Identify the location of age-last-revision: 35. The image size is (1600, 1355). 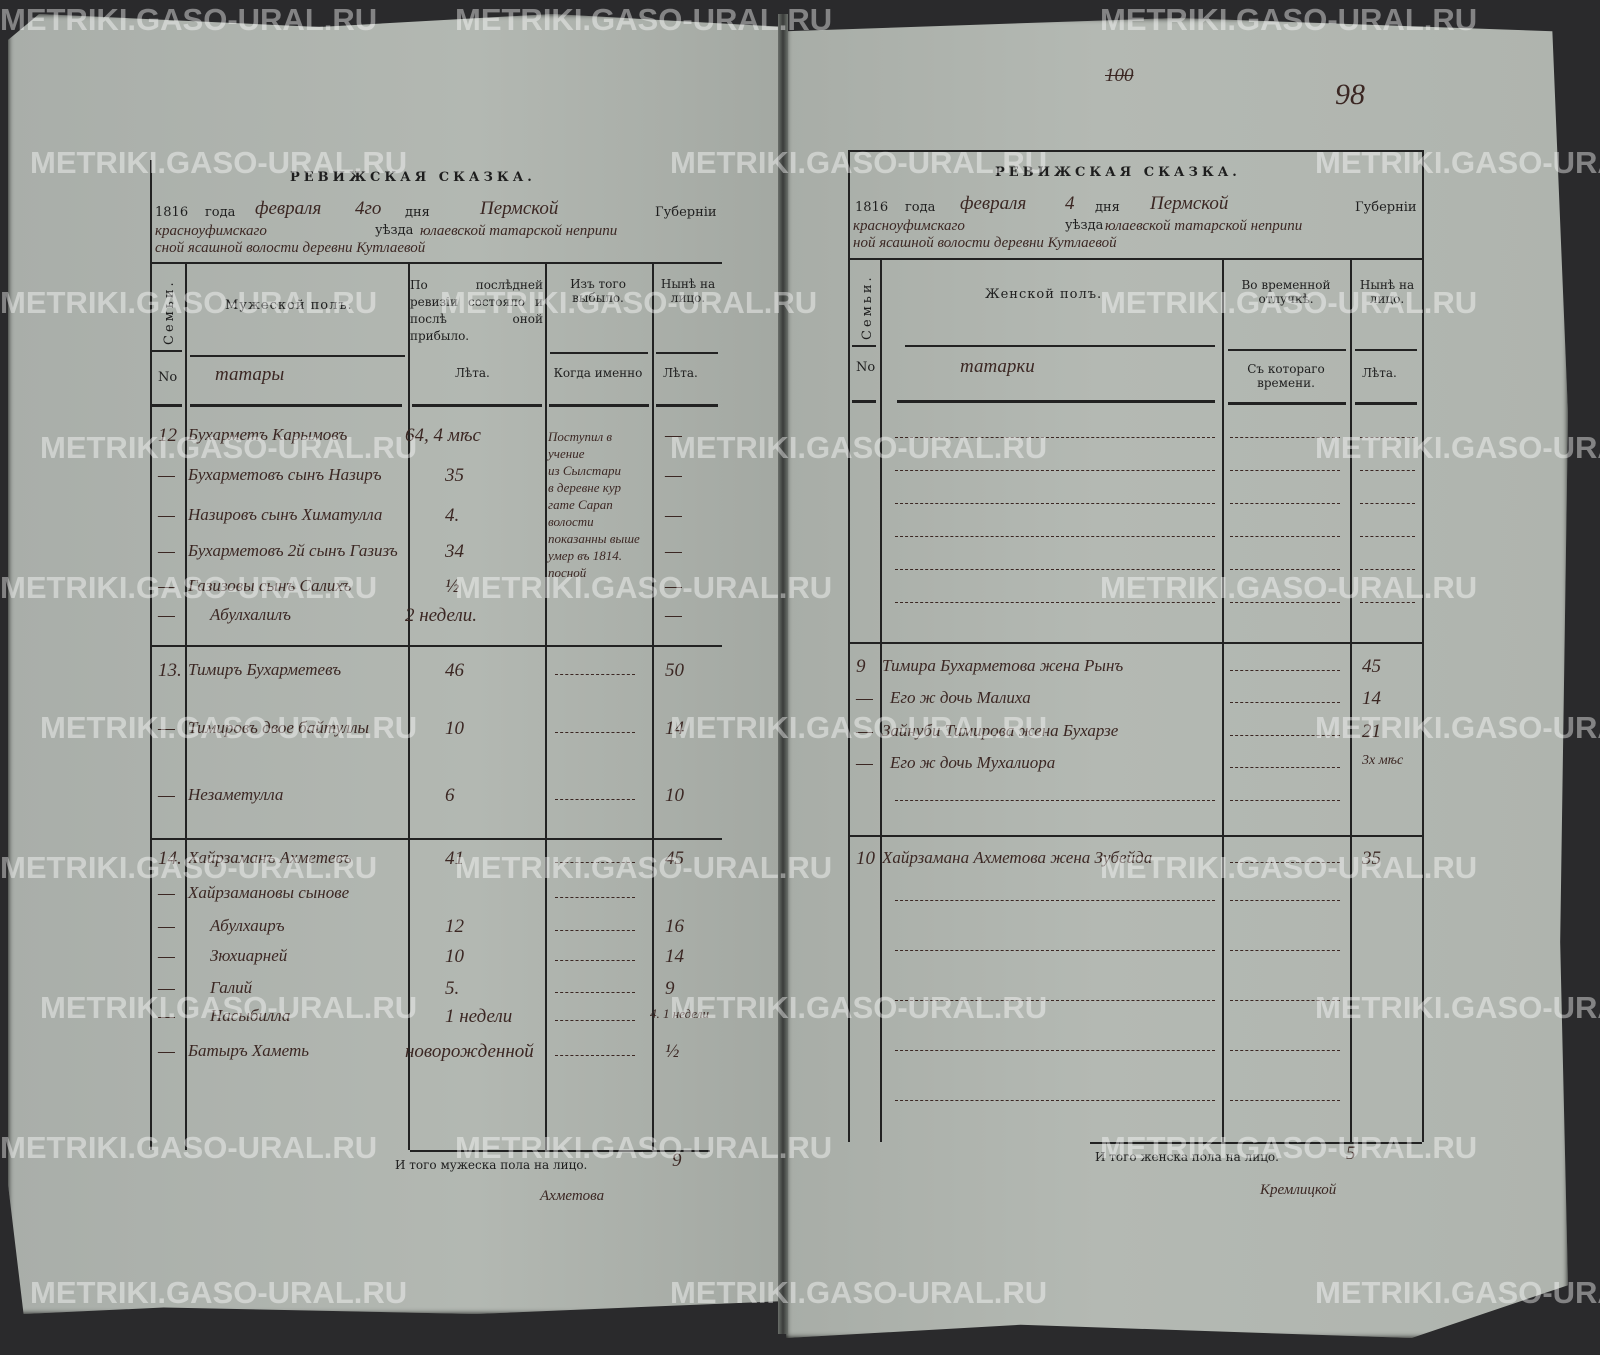
(454, 475).